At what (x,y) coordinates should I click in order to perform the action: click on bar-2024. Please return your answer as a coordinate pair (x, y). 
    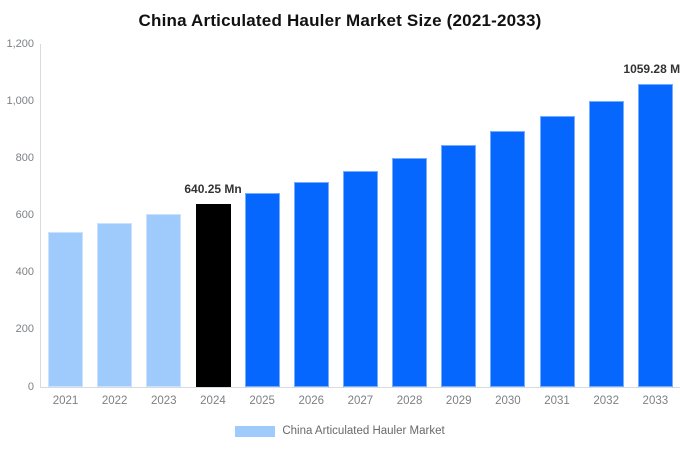
    Looking at the image, I should click on (213, 295).